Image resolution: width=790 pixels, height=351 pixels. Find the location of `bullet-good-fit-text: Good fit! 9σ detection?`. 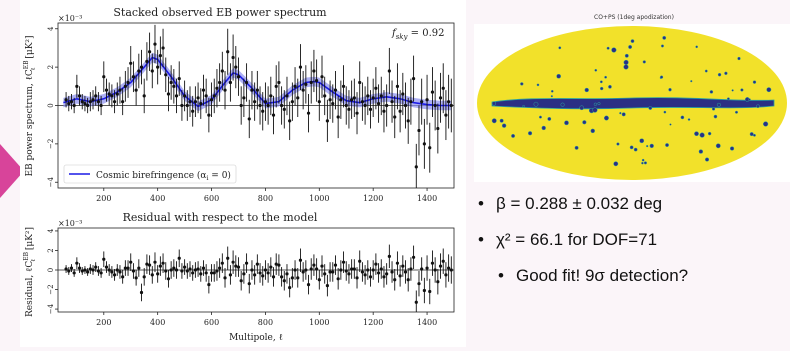

bullet-good-fit-text: Good fit! 9σ detection? is located at coordinates (602, 275).